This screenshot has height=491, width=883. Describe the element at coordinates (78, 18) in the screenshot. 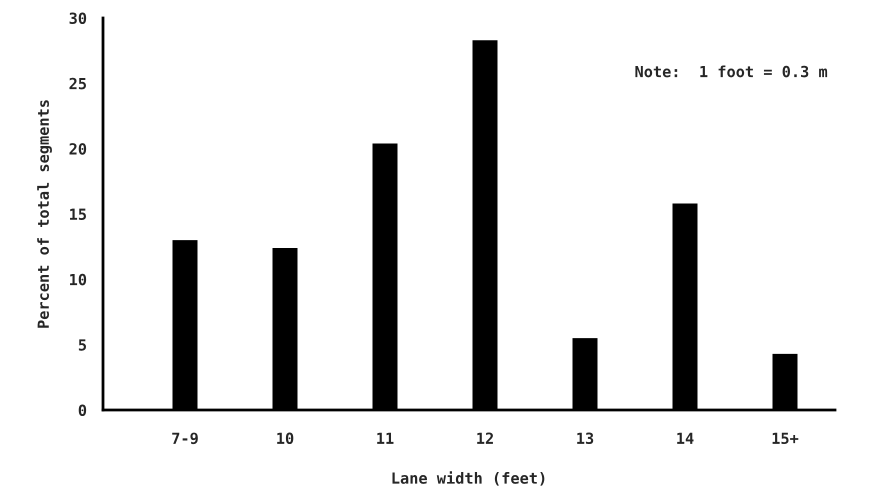

I see `y-tick-label: 30` at that location.